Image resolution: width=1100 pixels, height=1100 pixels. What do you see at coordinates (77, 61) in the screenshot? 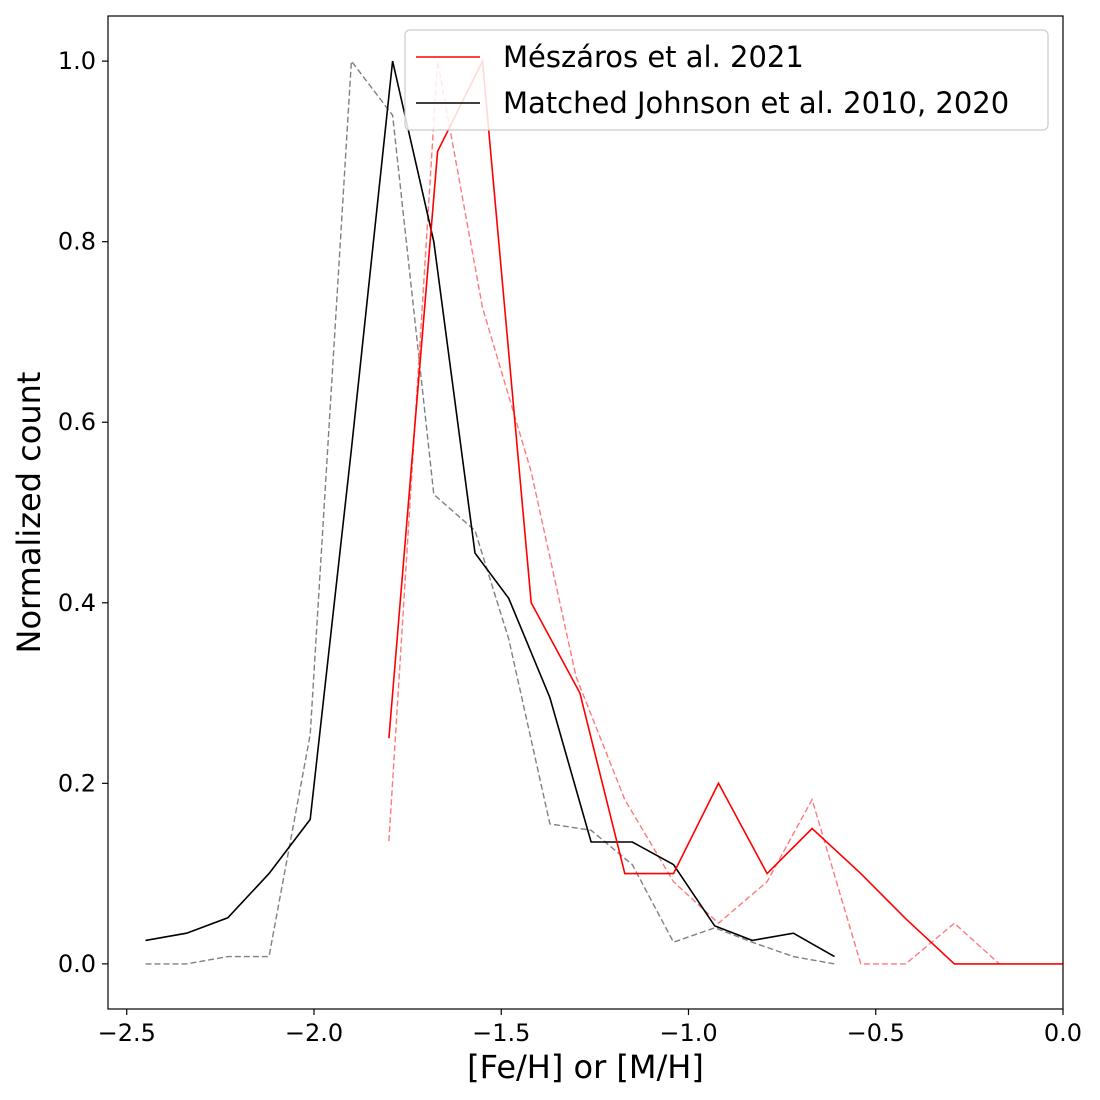
I see `y-tick-label: 1.0` at bounding box center [77, 61].